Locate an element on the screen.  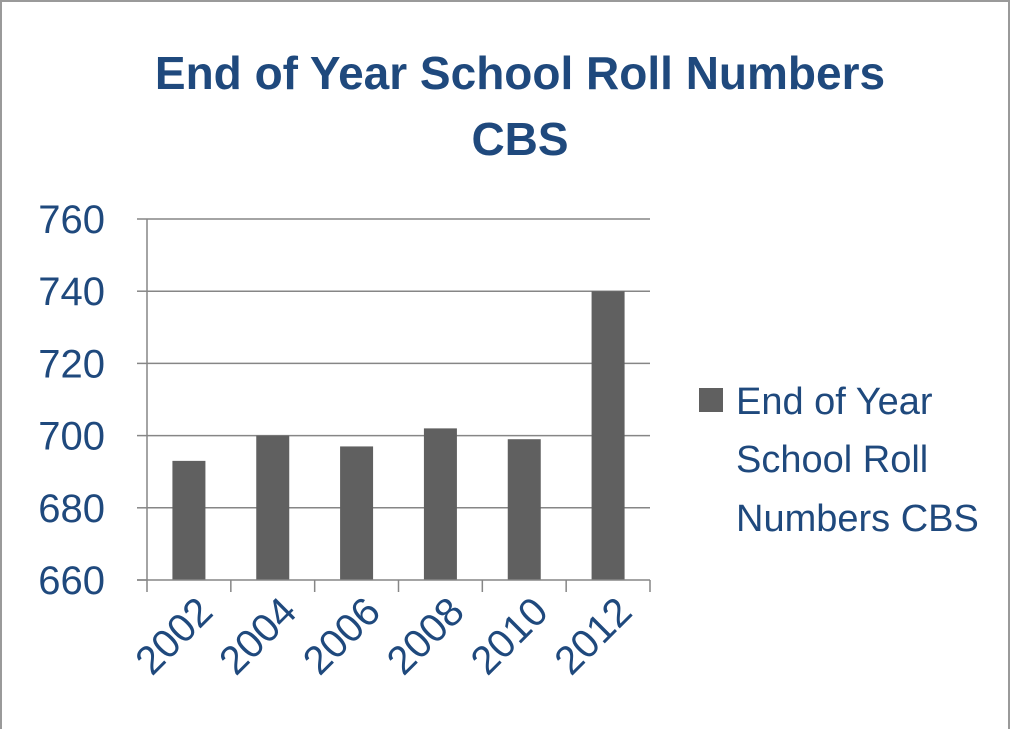
y-tick-label: 760 is located at coordinates (71, 220).